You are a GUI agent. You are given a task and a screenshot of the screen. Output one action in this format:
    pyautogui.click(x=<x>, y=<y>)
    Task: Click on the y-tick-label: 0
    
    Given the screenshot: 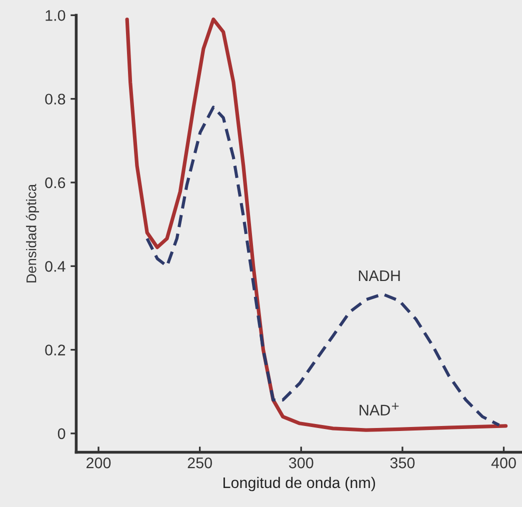 What is the action you would take?
    pyautogui.click(x=62, y=434)
    